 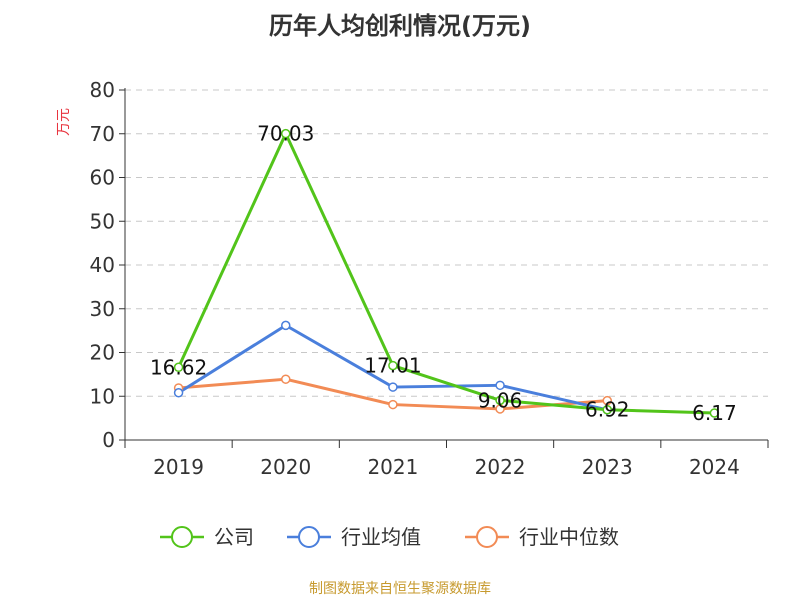 I want to click on data-label: 6.17, so click(x=714, y=413).